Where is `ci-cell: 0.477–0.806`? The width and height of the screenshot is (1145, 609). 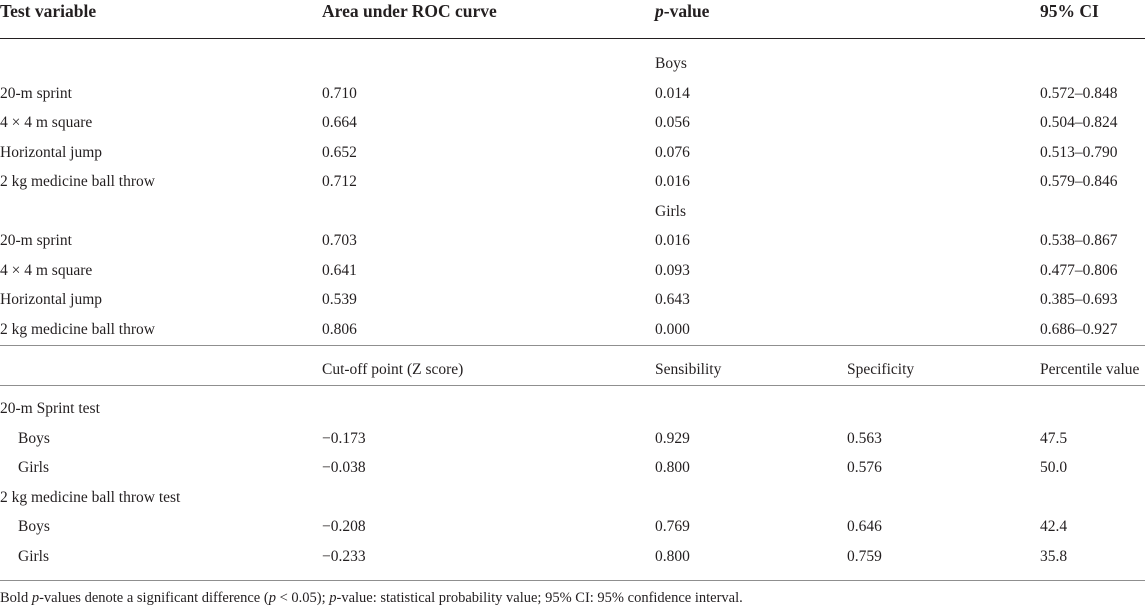 ci-cell: 0.477–0.806 is located at coordinates (1079, 270).